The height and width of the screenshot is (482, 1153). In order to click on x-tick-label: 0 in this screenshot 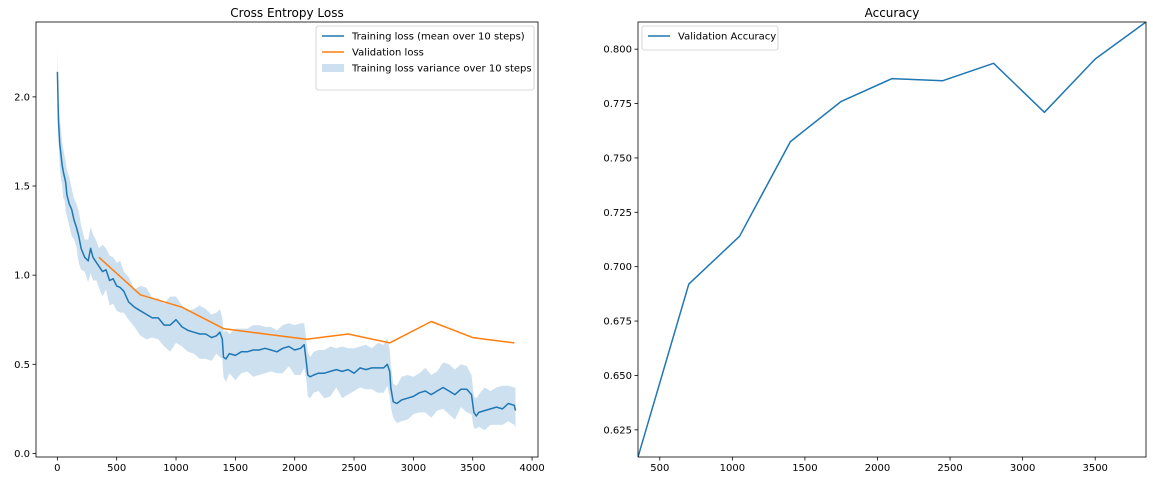, I will do `click(57, 468)`.